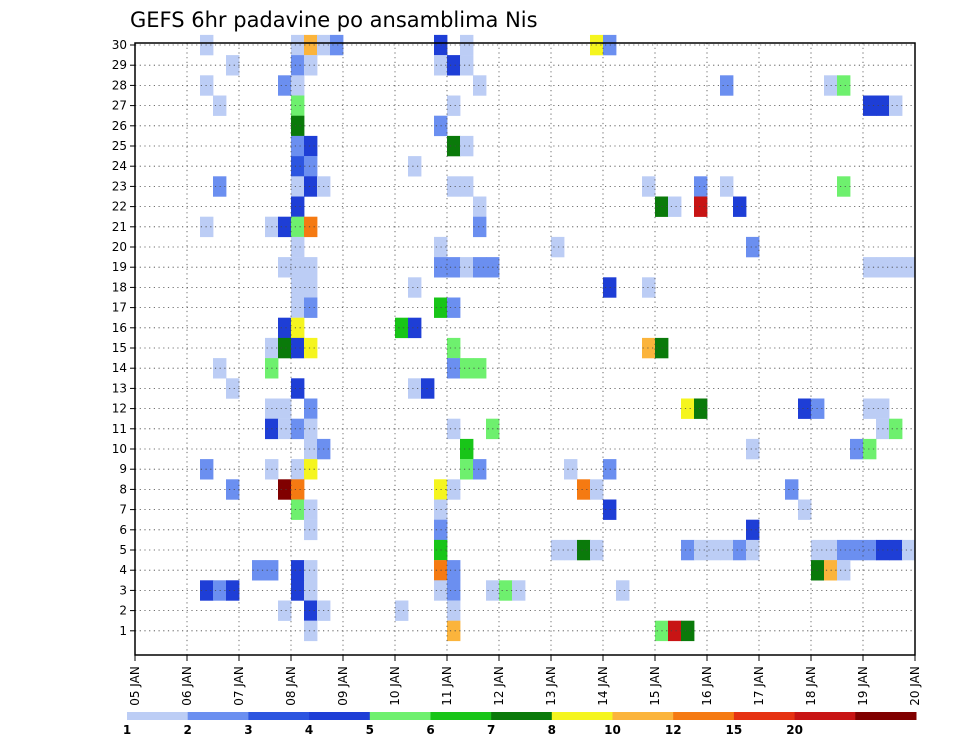  What do you see at coordinates (119, 429) in the screenshot?
I see `y-tick-label: 11` at bounding box center [119, 429].